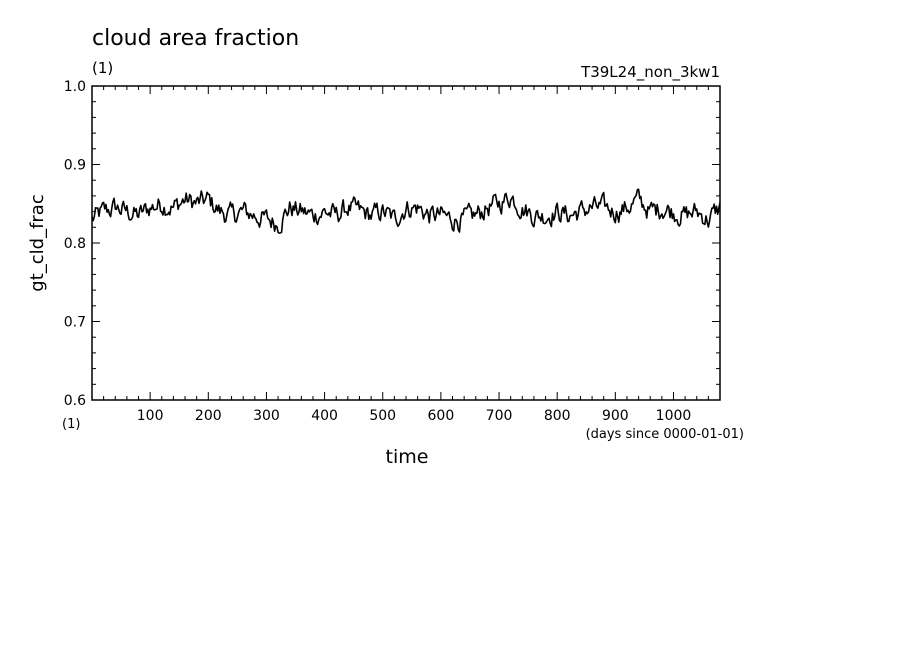  I want to click on x-tick-labels: 100 200 300 400 500 600 700 800 900 1000, so click(414, 416).